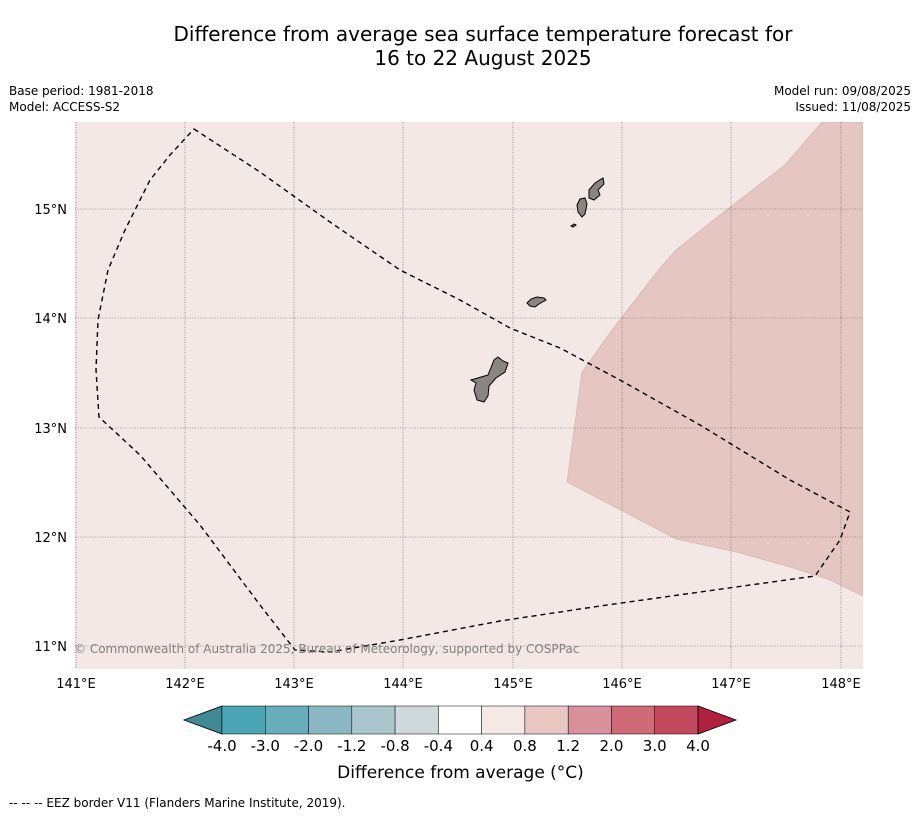 The height and width of the screenshot is (816, 919). Describe the element at coordinates (81, 99) in the screenshot. I see `meta-left: Base period: 1981-2018 Model: ACCESS-S2` at that location.